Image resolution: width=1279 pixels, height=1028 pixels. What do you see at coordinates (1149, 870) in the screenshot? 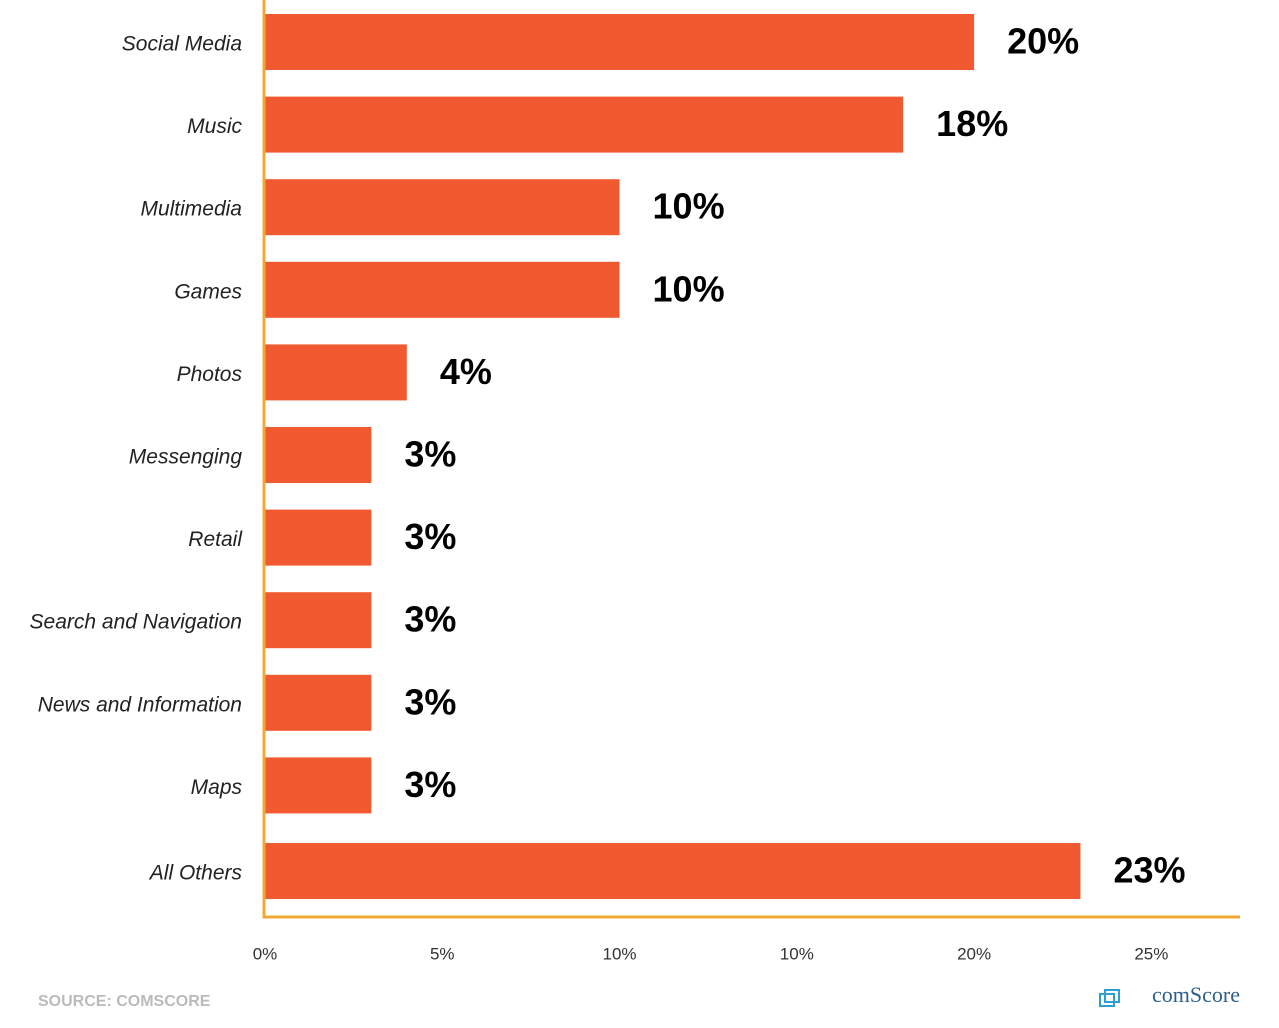
I see `value-label: 23%` at bounding box center [1149, 870].